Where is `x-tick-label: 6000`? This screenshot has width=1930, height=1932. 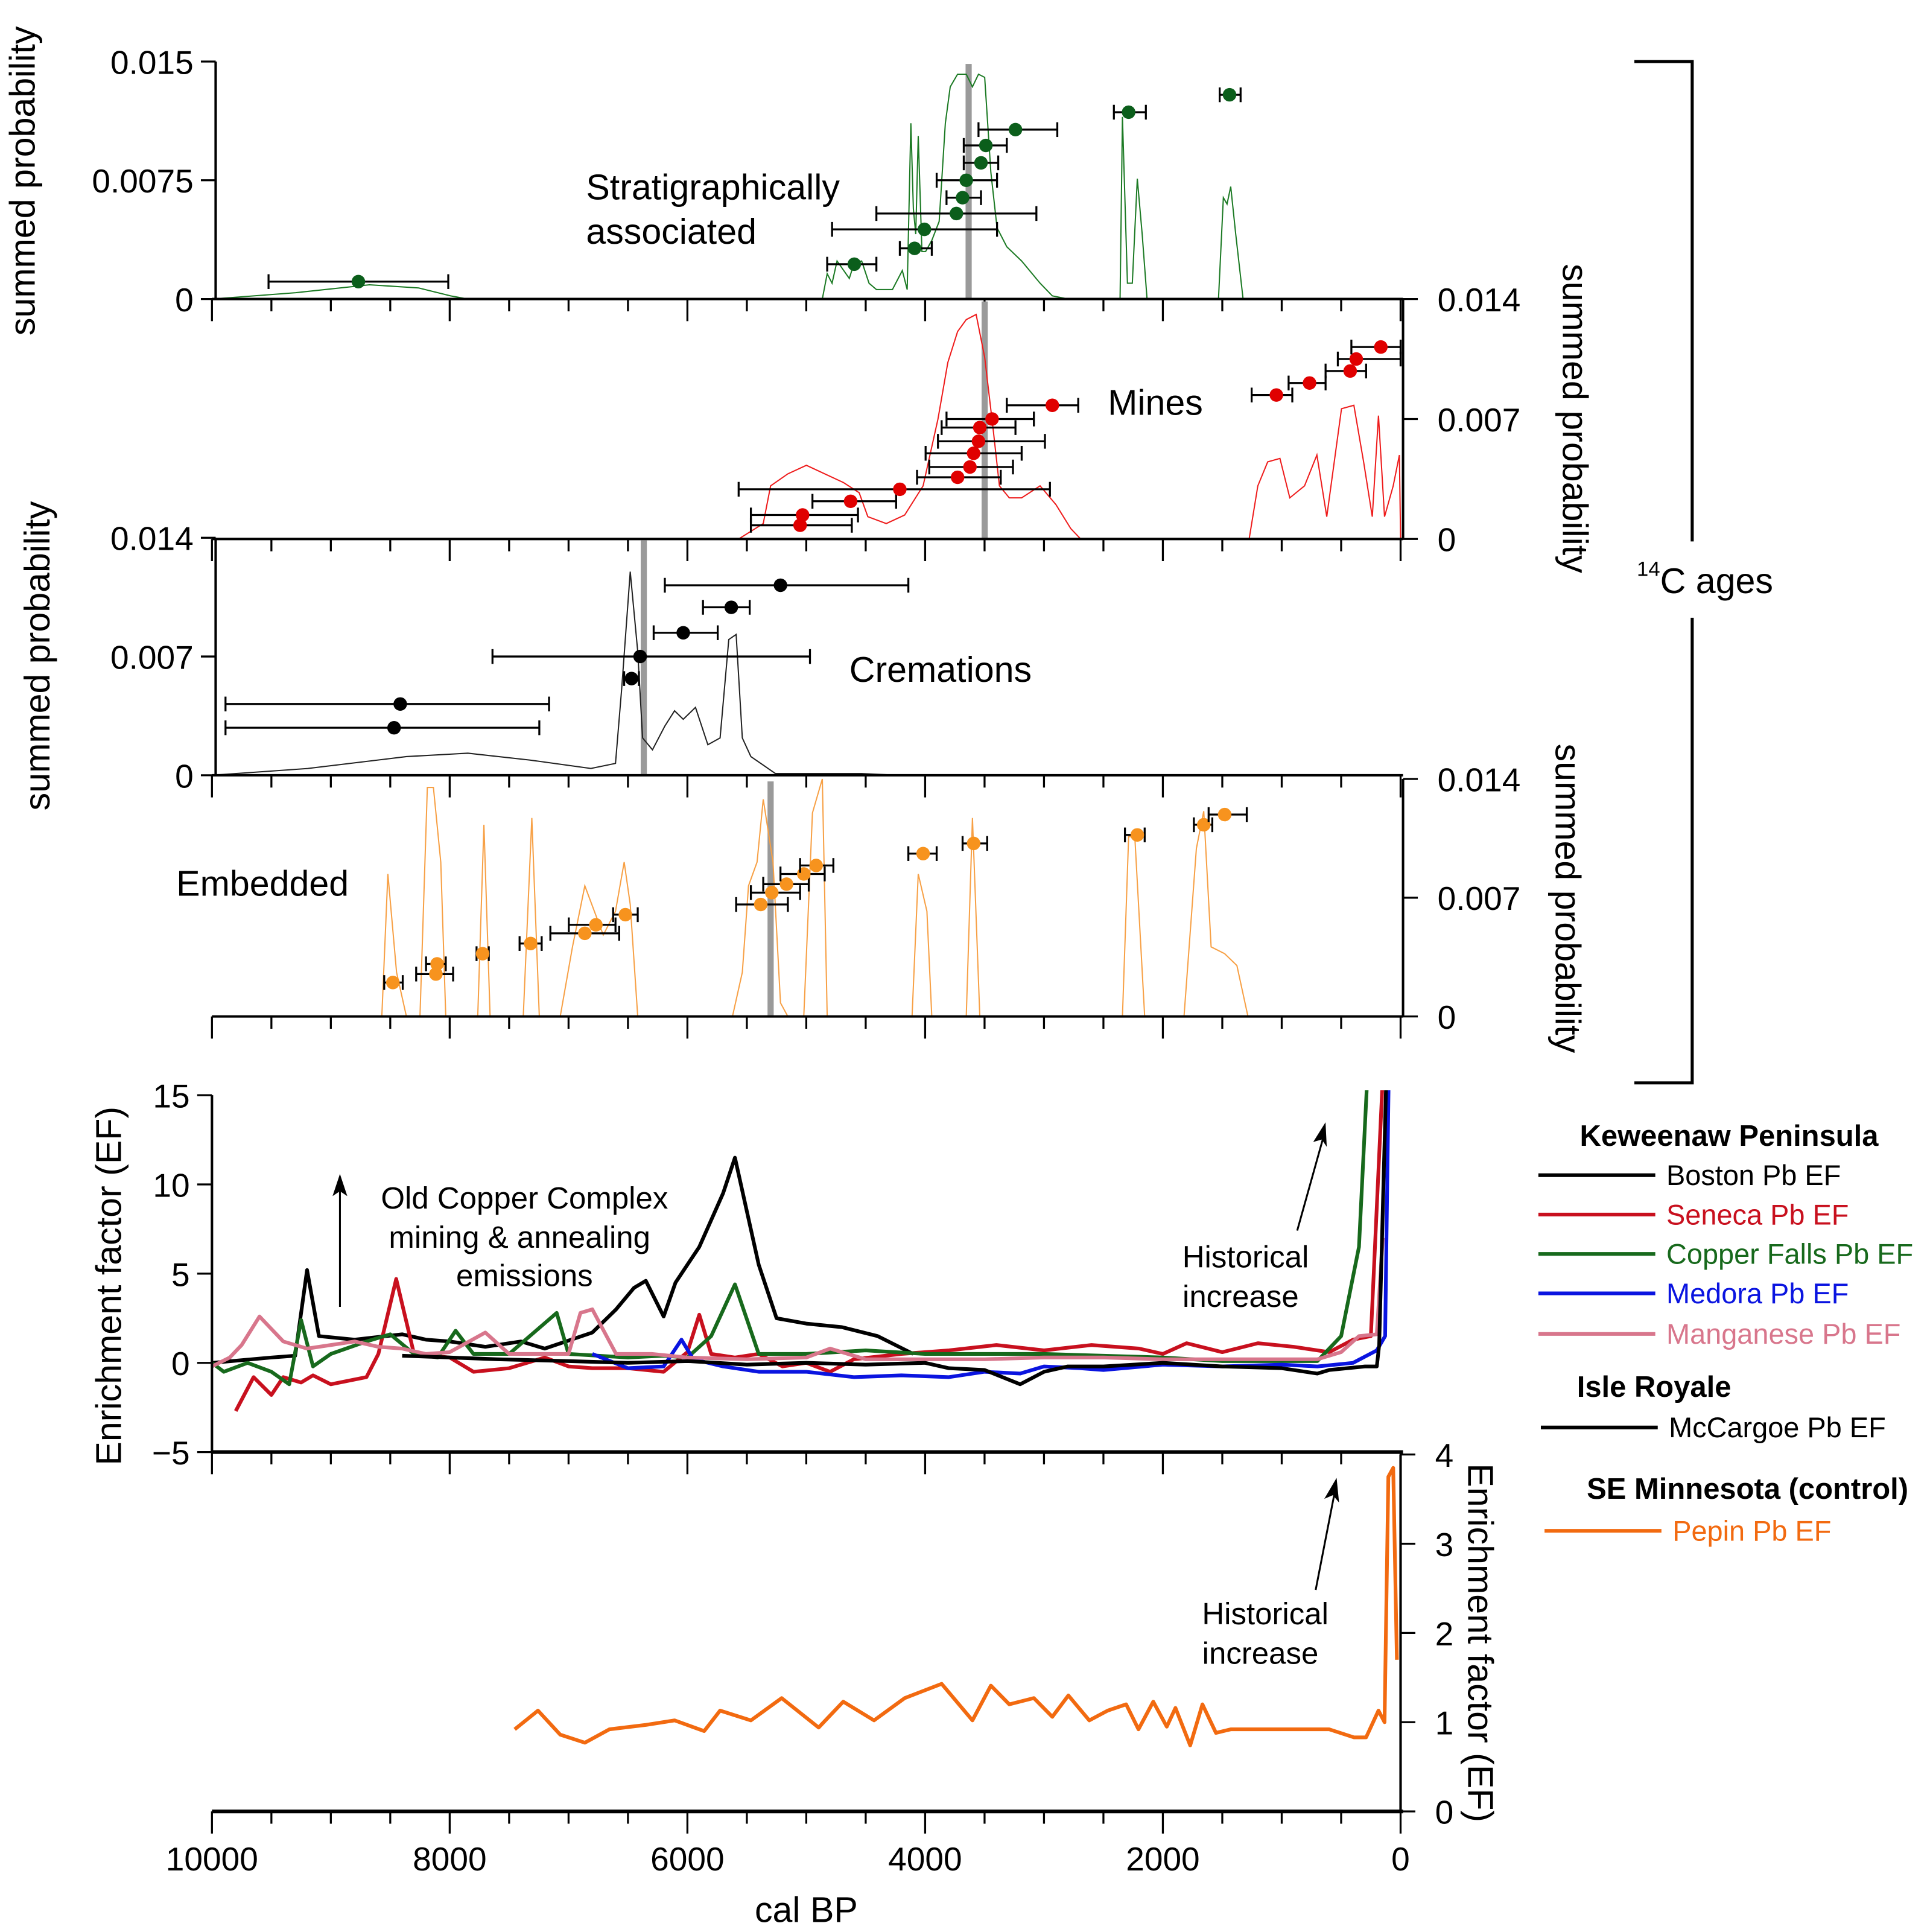 x-tick-label: 6000 is located at coordinates (687, 1859).